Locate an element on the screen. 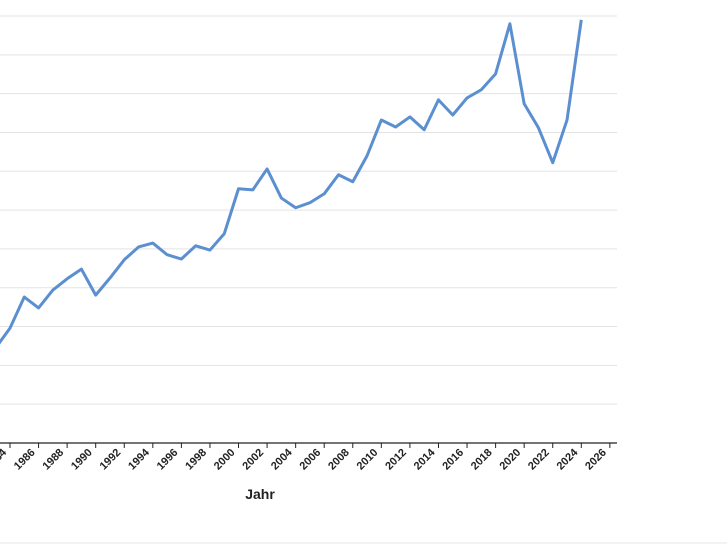 The width and height of the screenshot is (727, 545). x-tick-label: 1988 is located at coordinates (53, 460).